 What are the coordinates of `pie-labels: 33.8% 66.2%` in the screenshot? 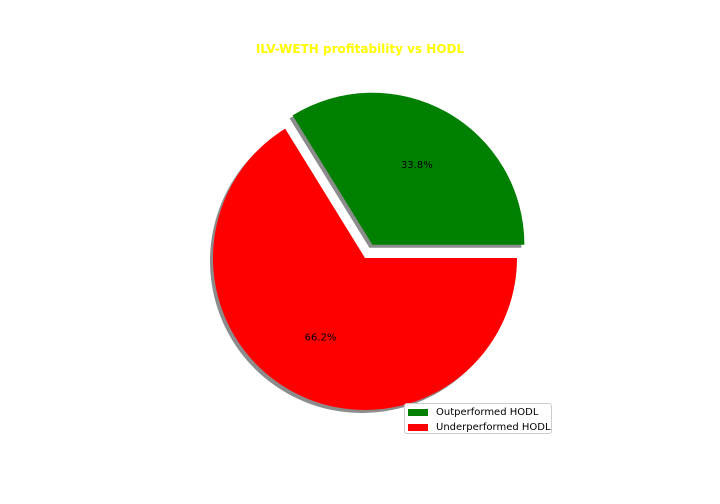 It's located at (369, 252).